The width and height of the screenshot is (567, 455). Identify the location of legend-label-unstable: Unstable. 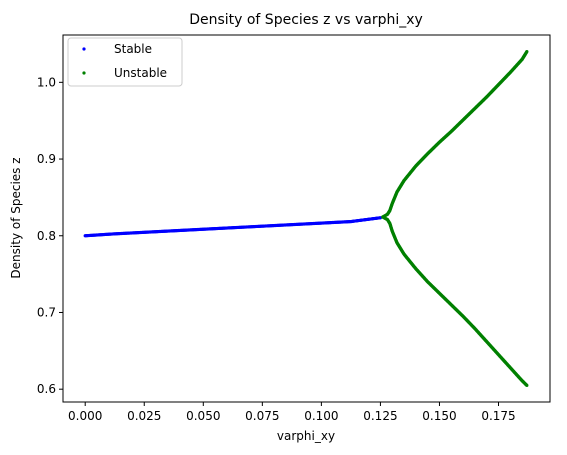
(140, 73).